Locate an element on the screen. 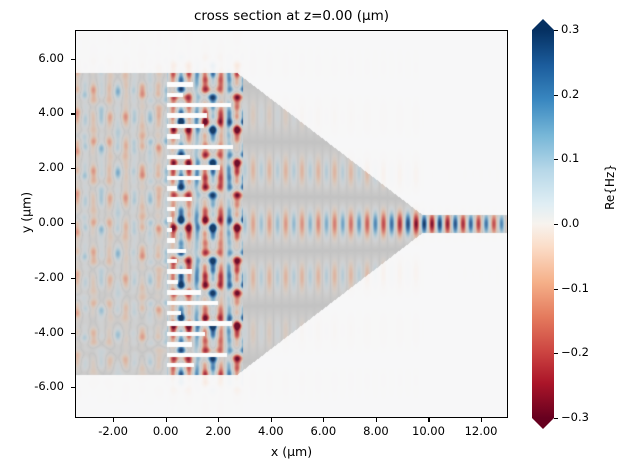  y-tick-label: 0.00 is located at coordinates (51, 222).